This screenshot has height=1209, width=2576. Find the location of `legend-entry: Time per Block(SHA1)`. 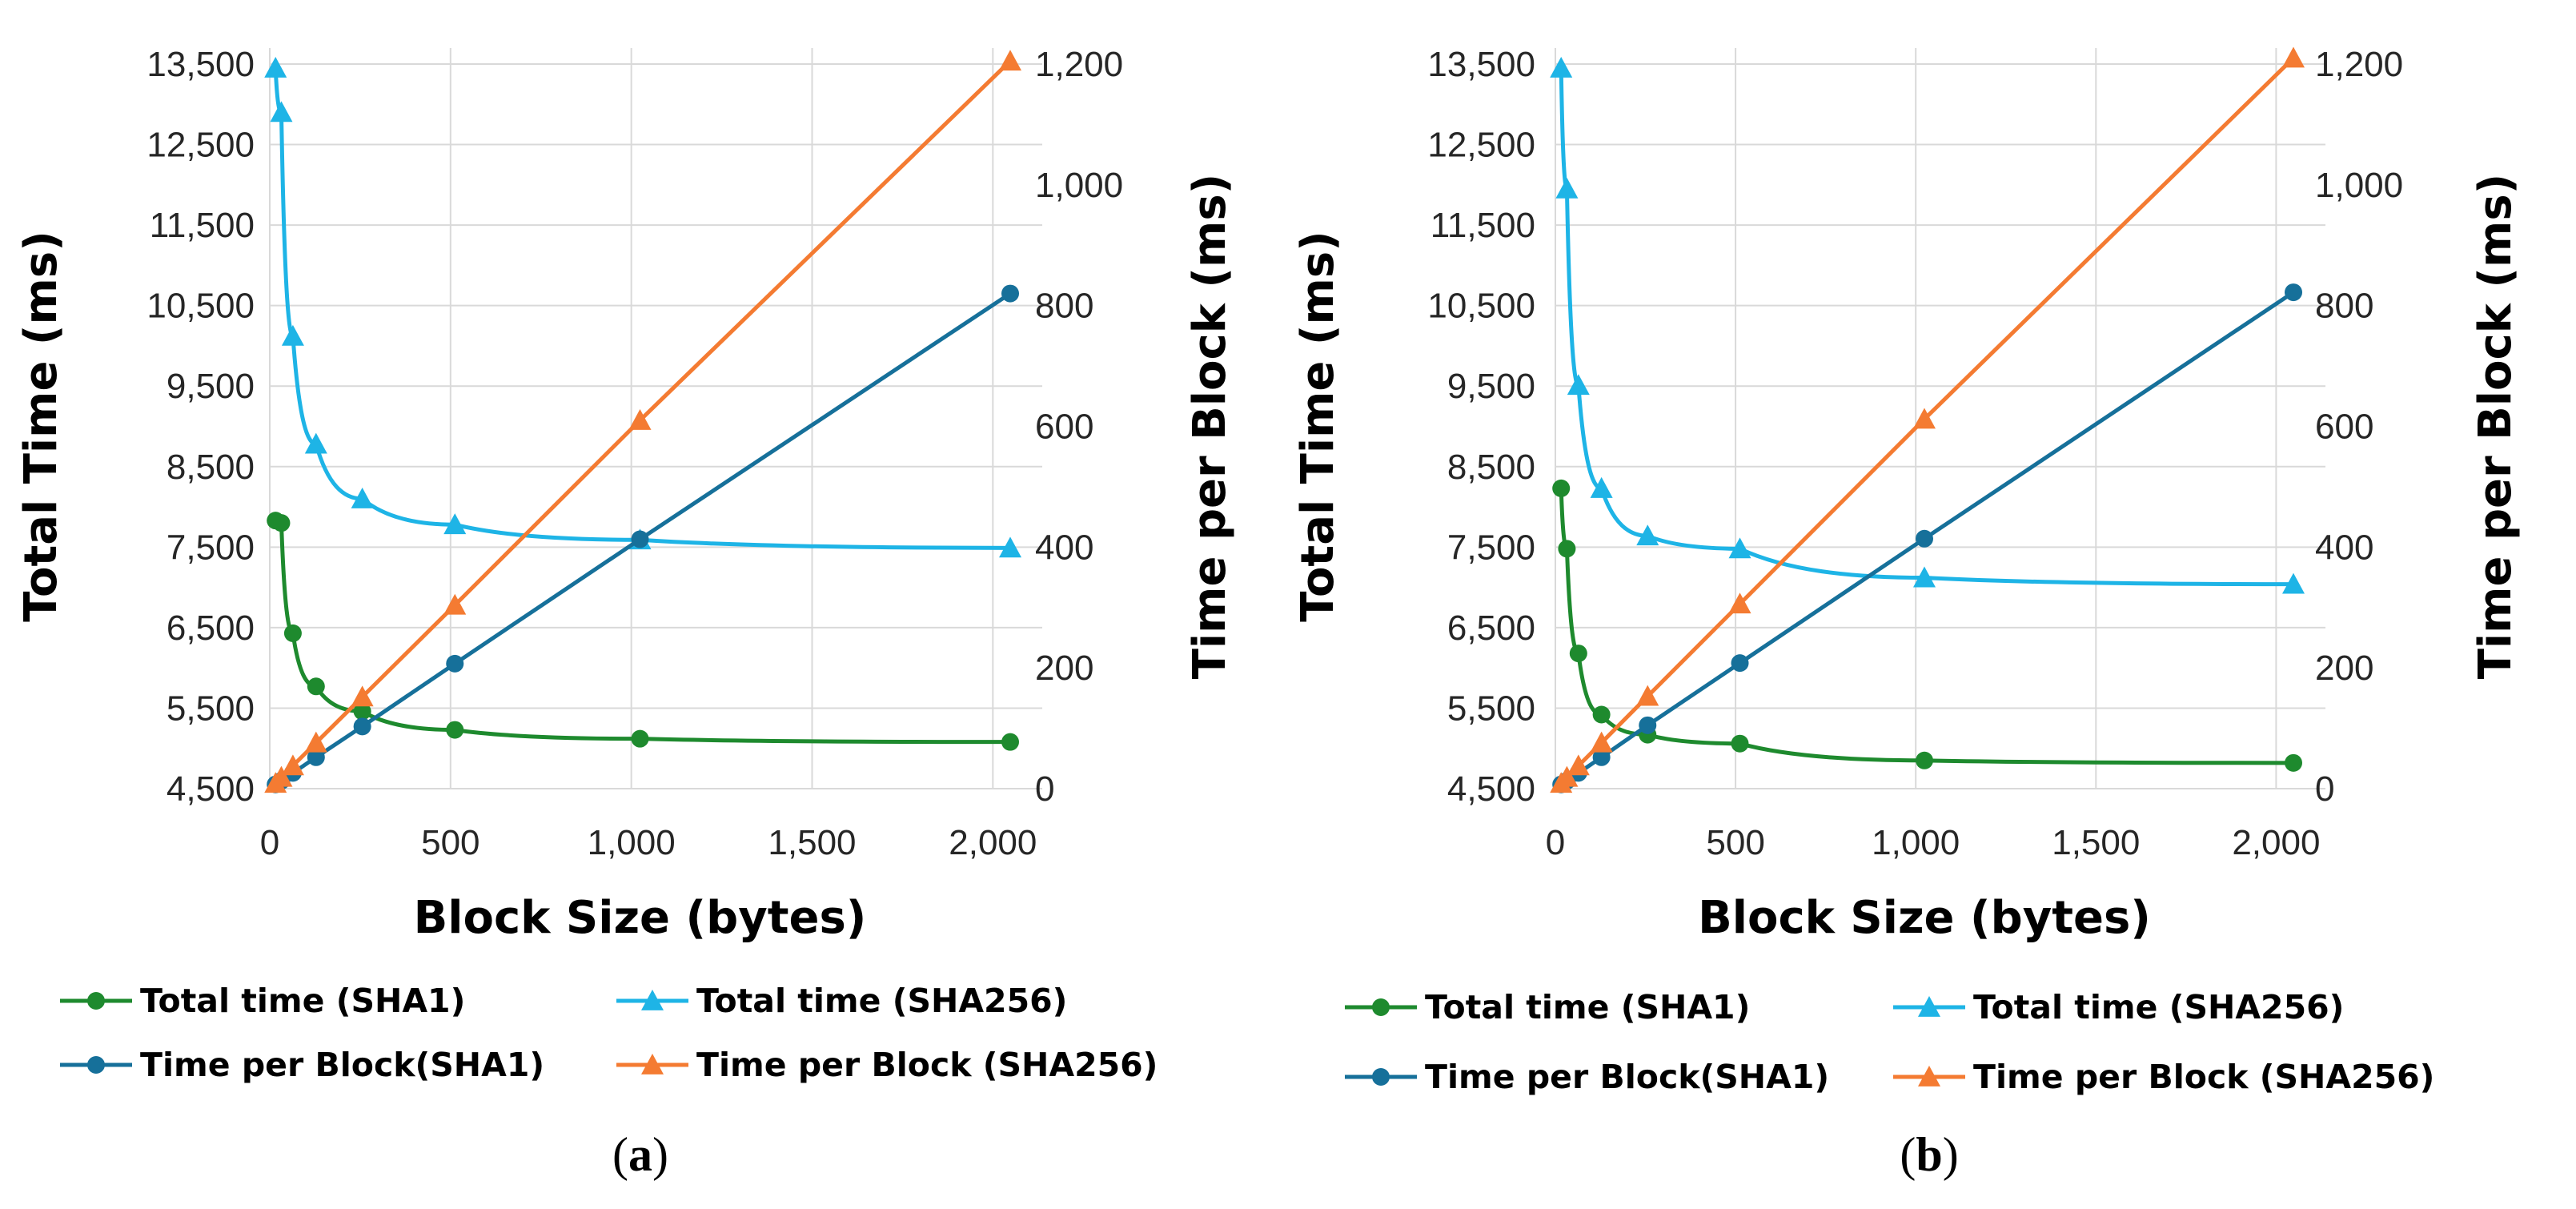

legend-entry: Time per Block(SHA1) is located at coordinates (1587, 1077).